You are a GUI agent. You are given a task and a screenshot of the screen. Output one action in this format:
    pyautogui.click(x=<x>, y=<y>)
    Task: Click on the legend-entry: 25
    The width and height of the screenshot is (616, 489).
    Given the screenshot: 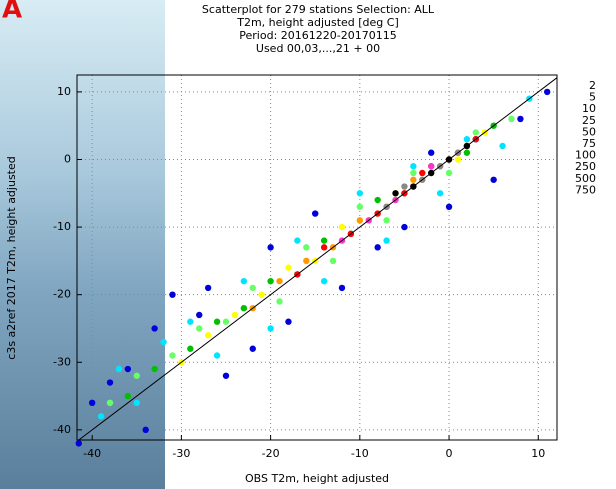 What is the action you would take?
    pyautogui.click(x=589, y=120)
    